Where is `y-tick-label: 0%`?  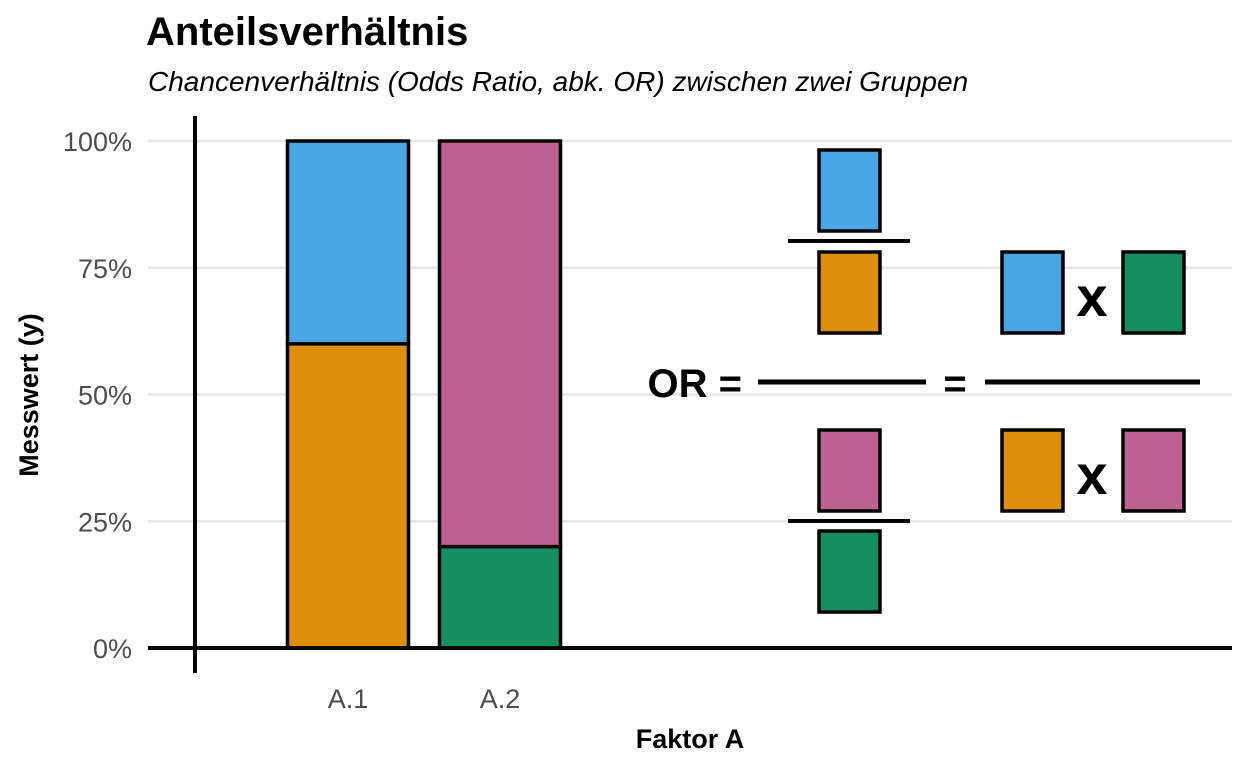
y-tick-label: 0% is located at coordinates (112, 649).